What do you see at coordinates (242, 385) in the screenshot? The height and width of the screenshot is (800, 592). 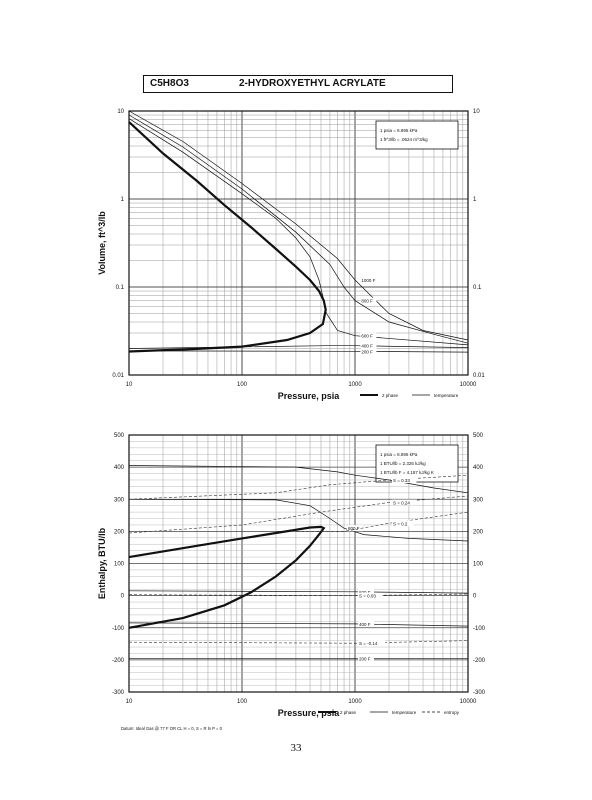 I see `chart1-x-tick-label: 100` at bounding box center [242, 385].